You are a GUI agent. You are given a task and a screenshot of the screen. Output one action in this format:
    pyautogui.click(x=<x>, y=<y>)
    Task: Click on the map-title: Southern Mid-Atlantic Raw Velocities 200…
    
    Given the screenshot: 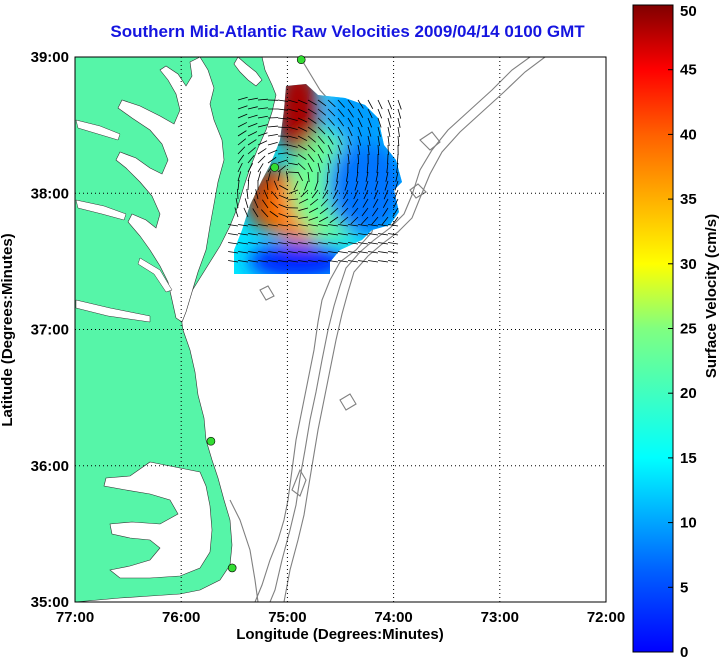 What is the action you would take?
    pyautogui.click(x=347, y=31)
    